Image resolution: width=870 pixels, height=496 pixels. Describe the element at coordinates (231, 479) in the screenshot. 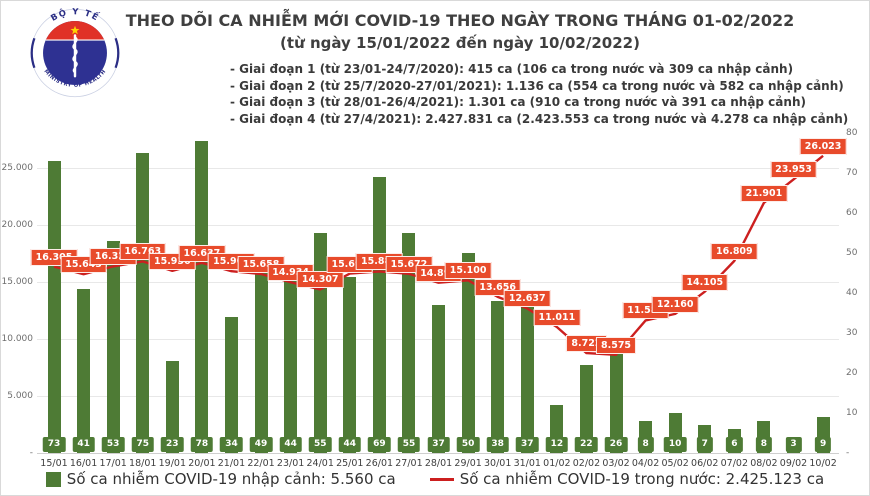

I see `legend-label-imported: Số ca nhiễm COVID-19 nhập cảnh: 5.560 ca` at that location.